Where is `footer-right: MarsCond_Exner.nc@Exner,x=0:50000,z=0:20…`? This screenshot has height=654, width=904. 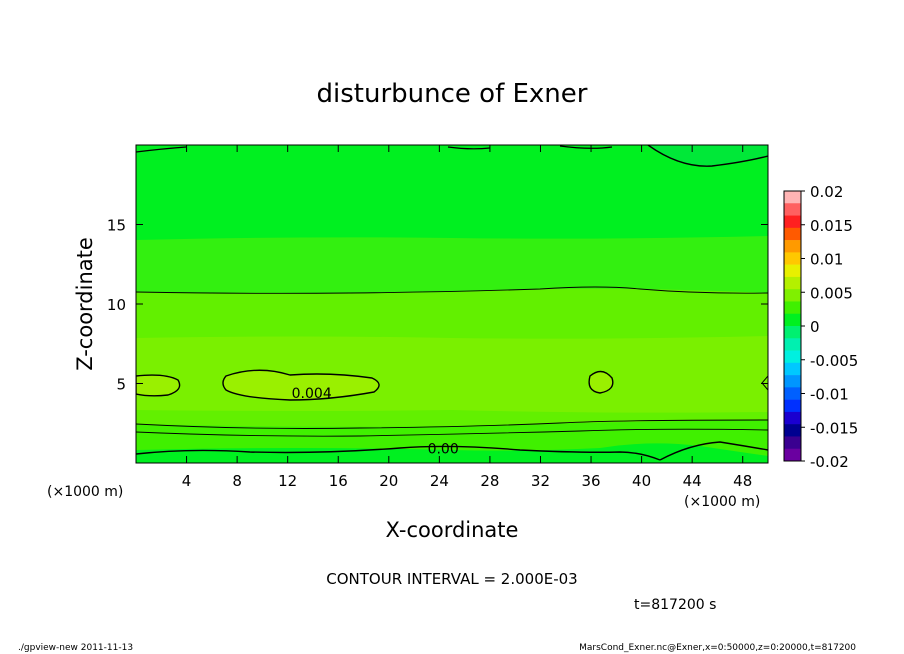 footer-right: MarsCond_Exner.nc@Exner,x=0:50000,z=0:20… is located at coordinates (717, 648).